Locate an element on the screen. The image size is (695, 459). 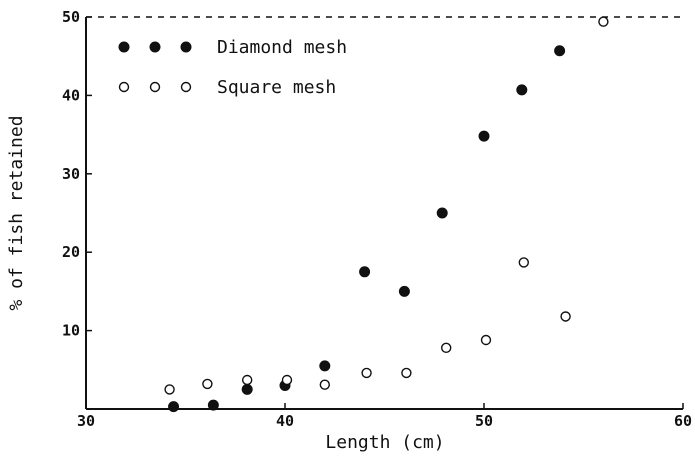
legend: Diamond mesh Square mesh is located at coordinates (232, 67).